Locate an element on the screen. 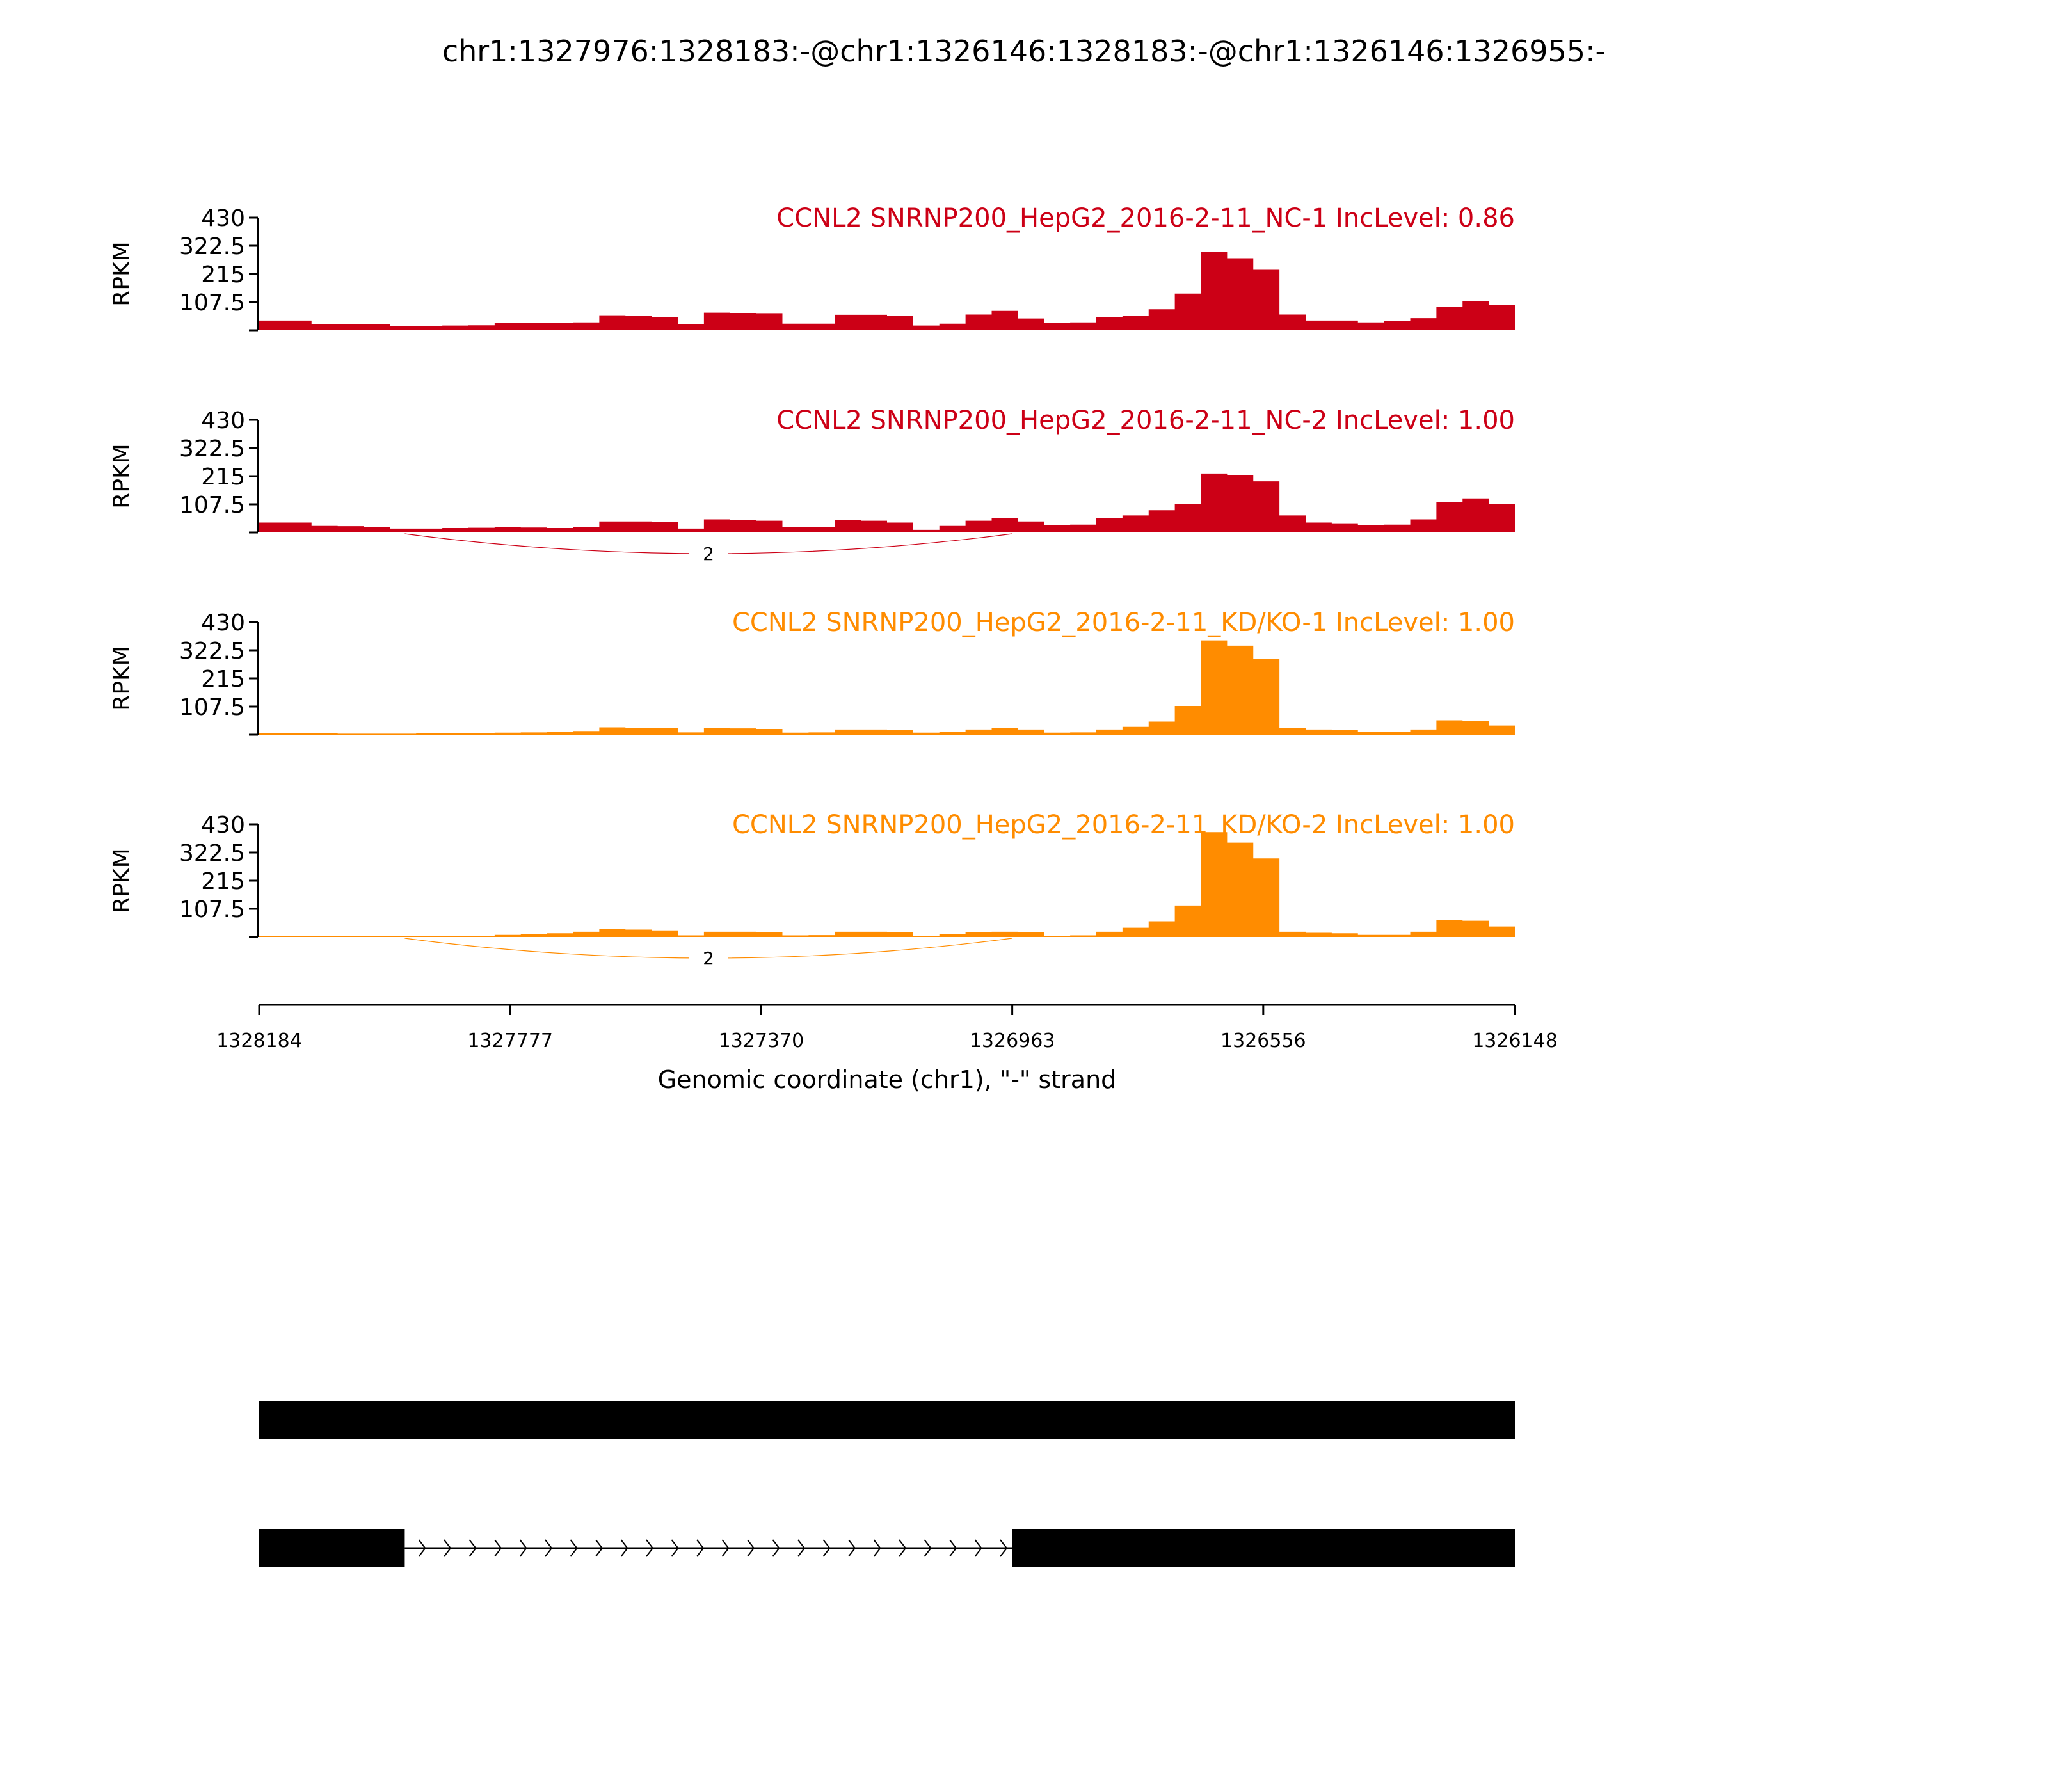 The width and height of the screenshot is (2048, 1792). x-tick-label: 1327370 is located at coordinates (761, 1041).